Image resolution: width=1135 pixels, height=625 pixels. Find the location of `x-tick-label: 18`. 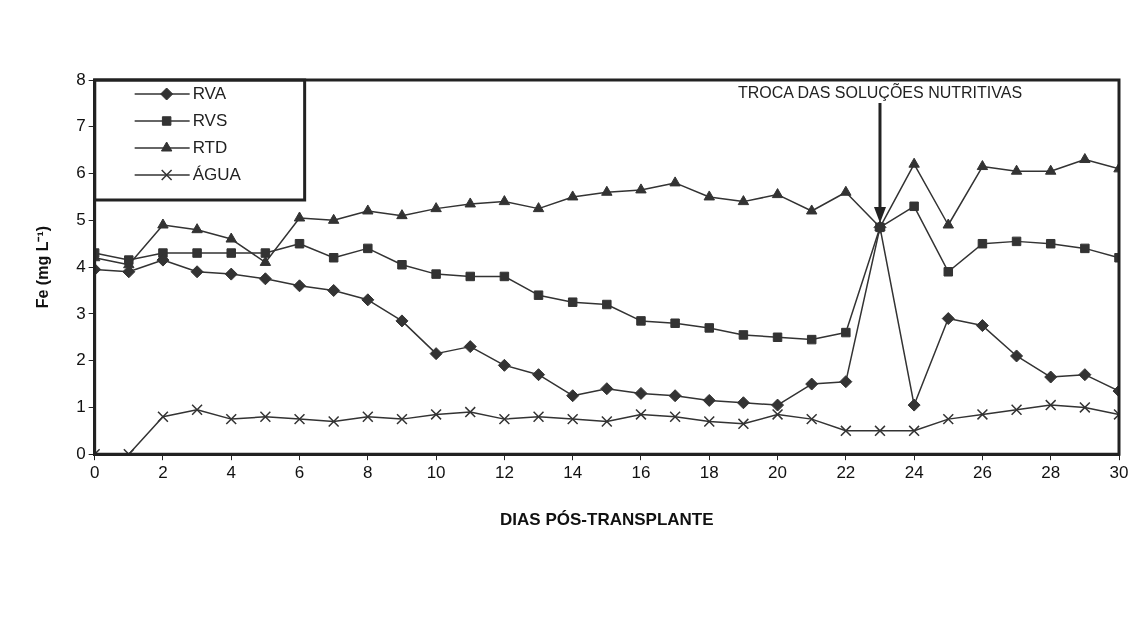

x-tick-label: 18 is located at coordinates (709, 473).